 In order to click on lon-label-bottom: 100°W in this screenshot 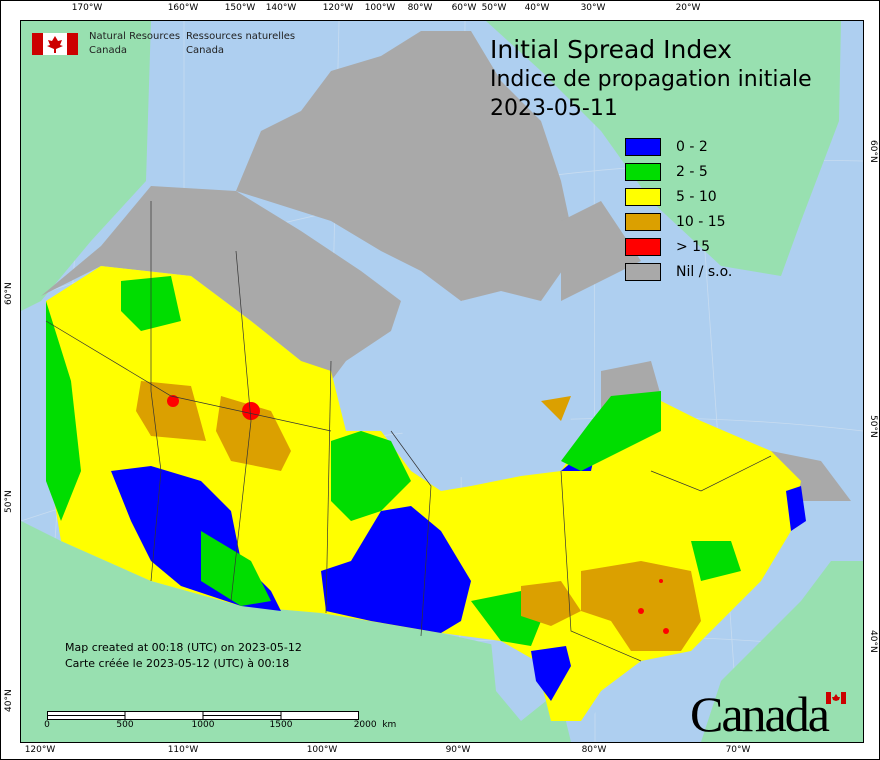, I will do `click(322, 750)`.